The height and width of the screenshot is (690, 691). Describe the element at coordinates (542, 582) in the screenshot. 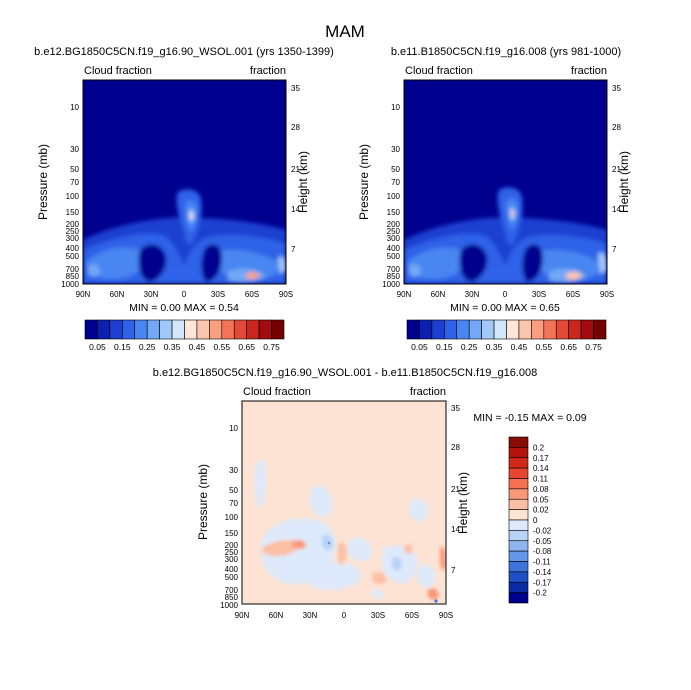

I see `colorbar-label: -0.17` at that location.